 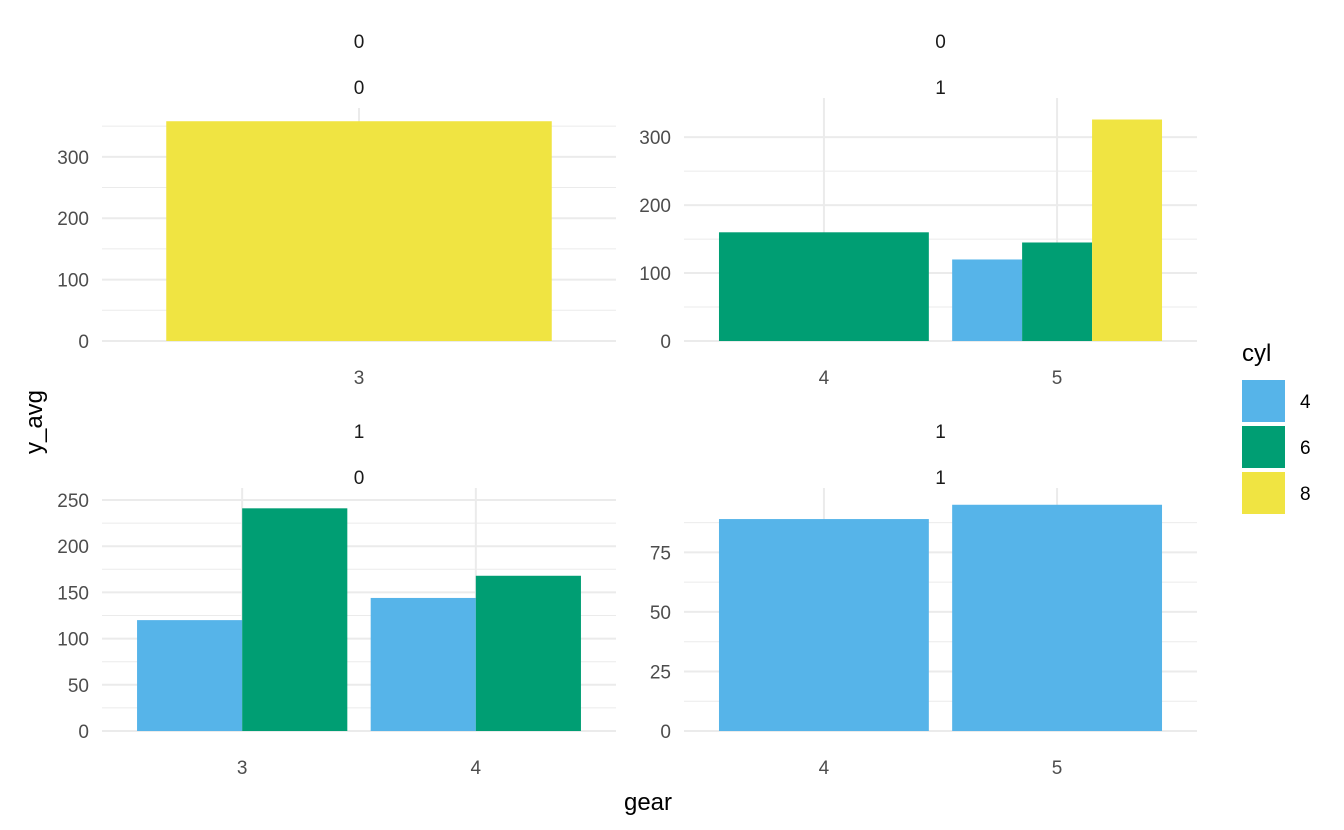 I want to click on legend-label: 4, so click(x=1305, y=402).